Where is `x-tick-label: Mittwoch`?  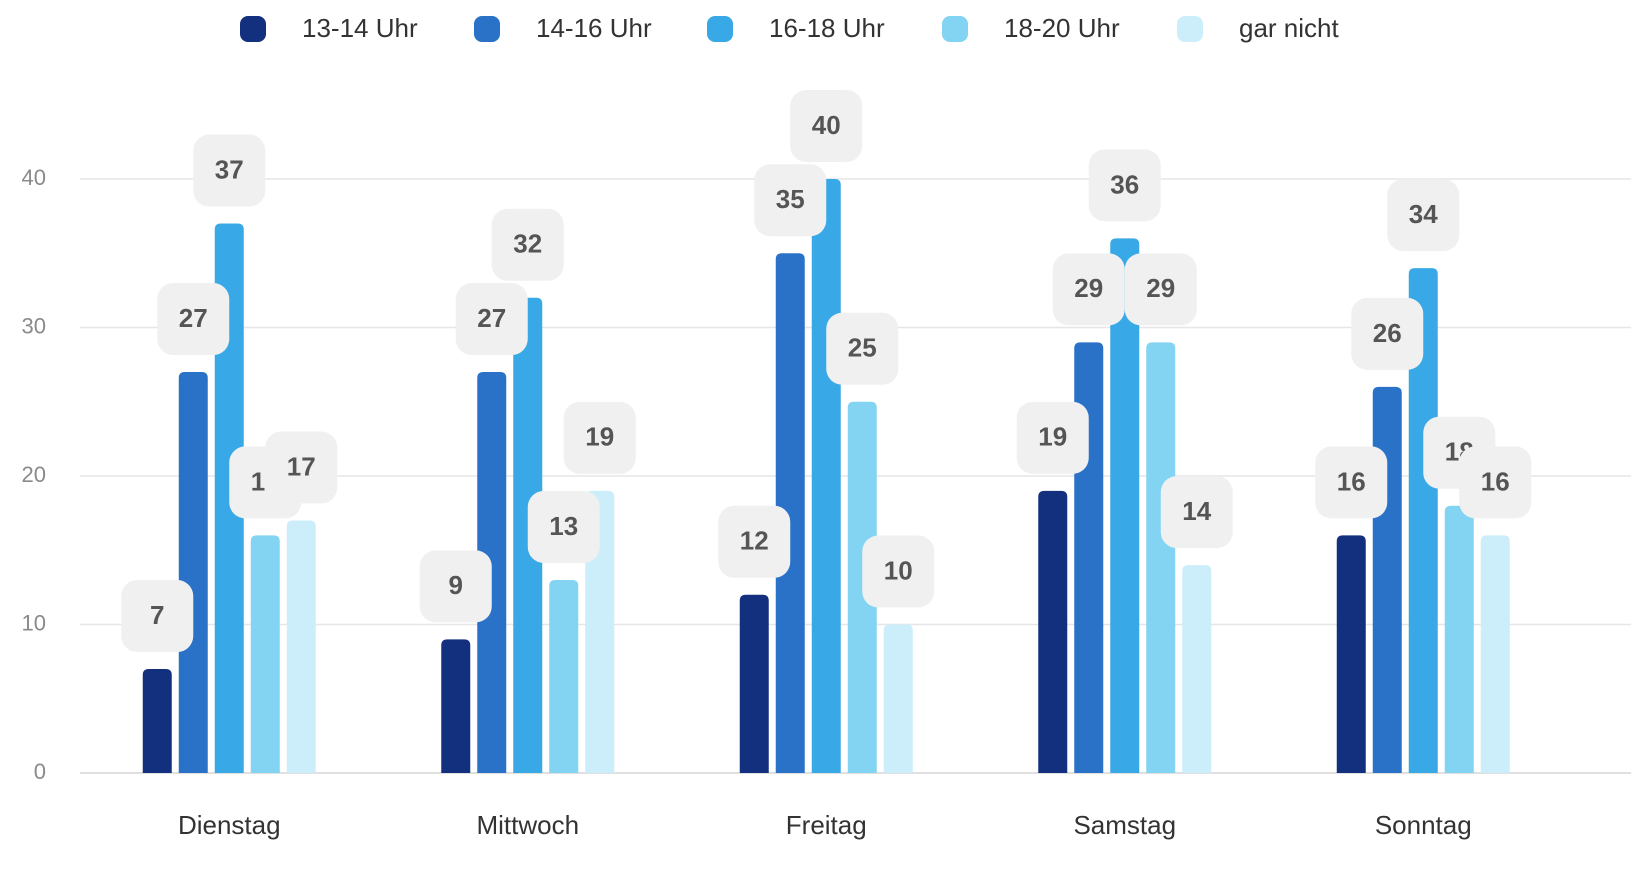 x-tick-label: Mittwoch is located at coordinates (527, 825).